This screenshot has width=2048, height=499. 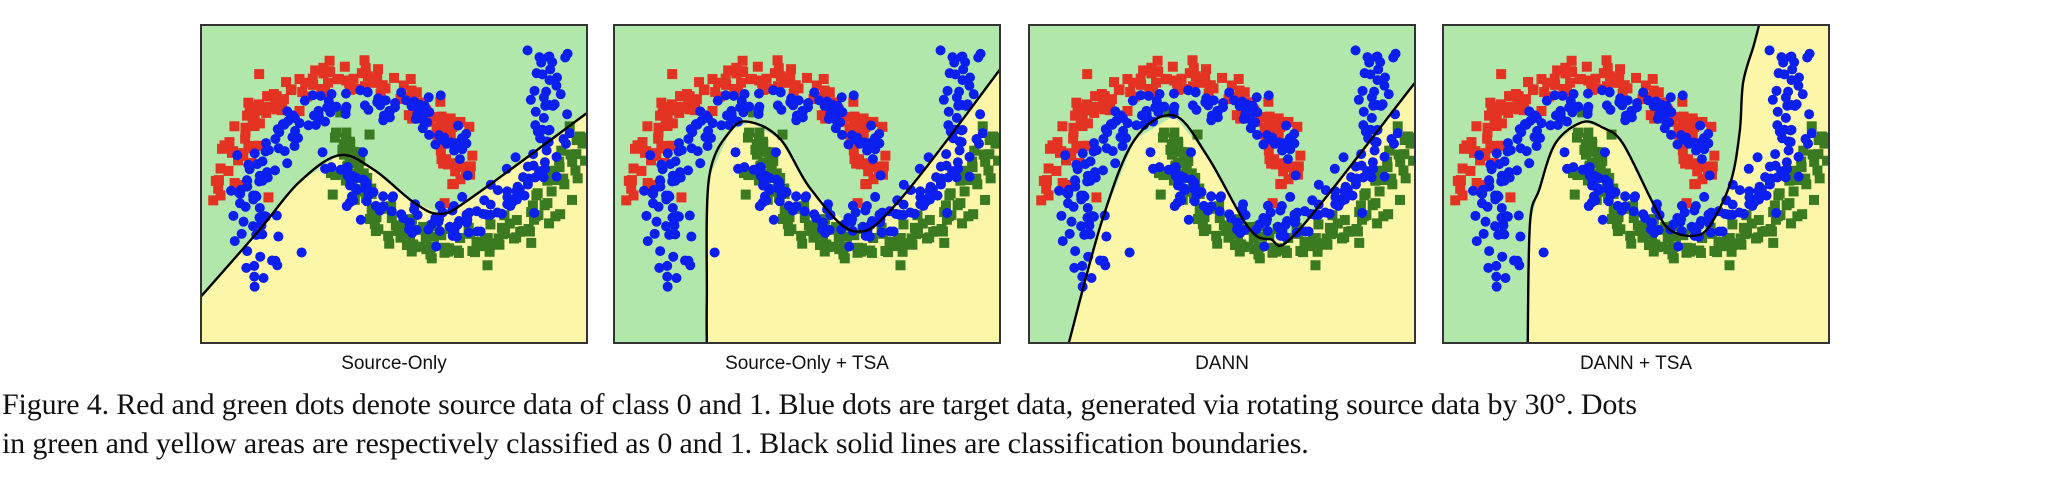 I want to click on classification-boundary, so click(x=1241, y=211).